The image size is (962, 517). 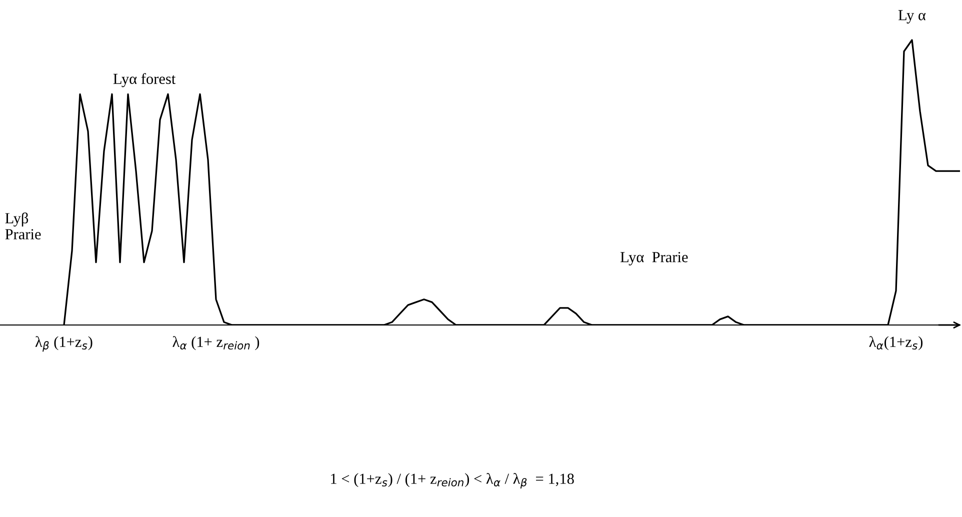 What do you see at coordinates (63, 344) in the screenshot?
I see `x-tick-label: λ$_{β}$ (1+z$_{s}$)` at bounding box center [63, 344].